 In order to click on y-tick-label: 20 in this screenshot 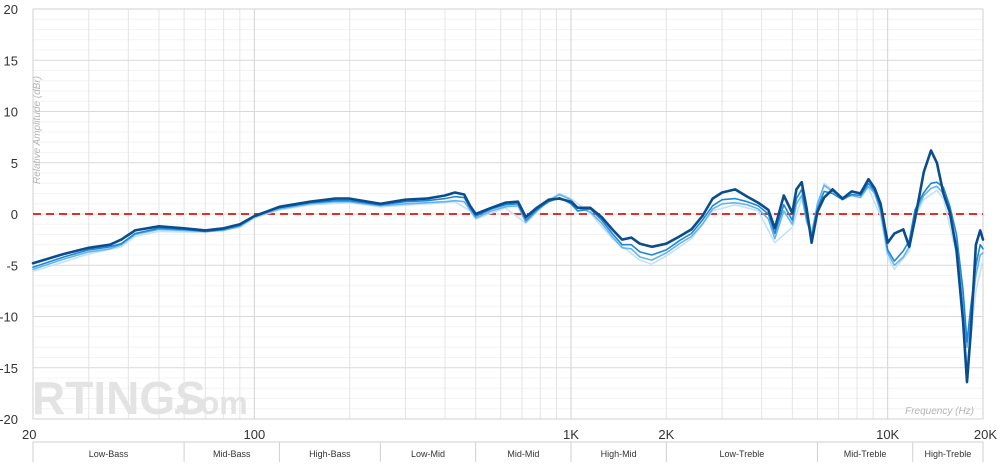, I will do `click(11, 9)`.